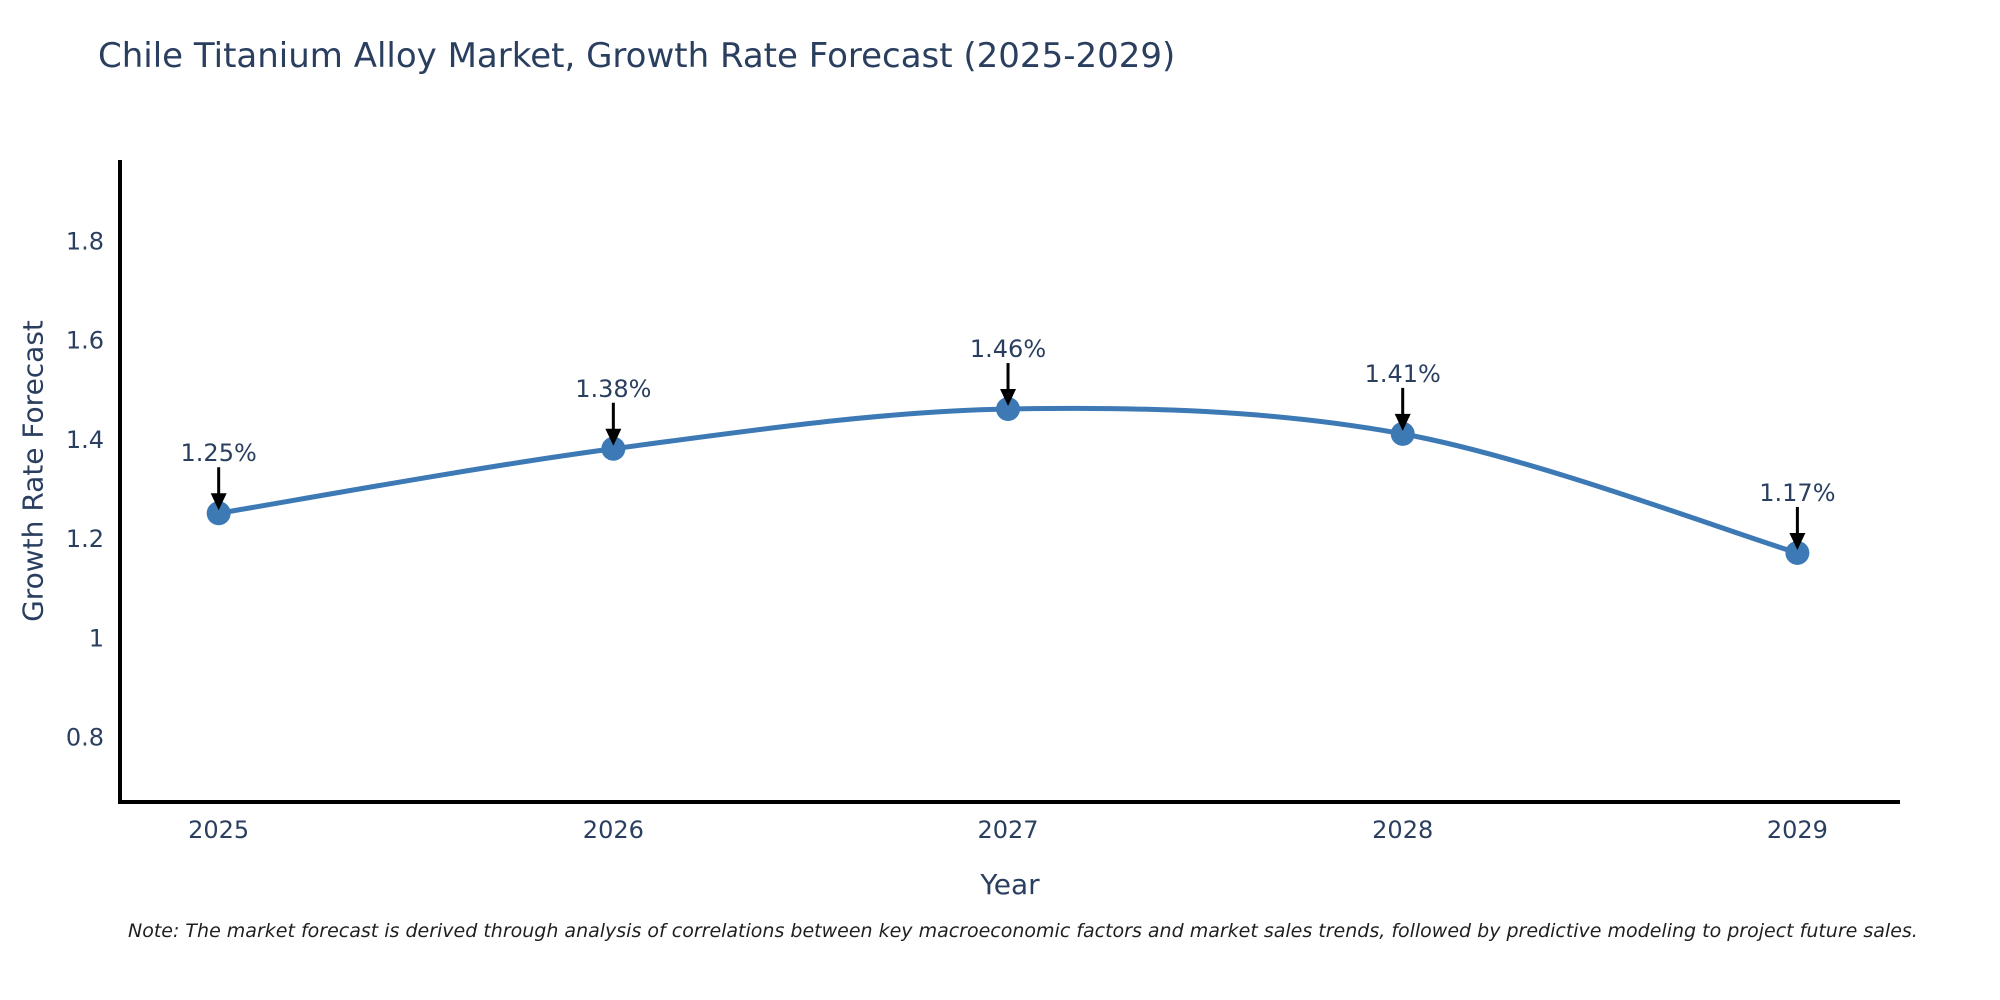 The image size is (2000, 1000). What do you see at coordinates (218, 830) in the screenshot?
I see `x-tick-label: 2025` at bounding box center [218, 830].